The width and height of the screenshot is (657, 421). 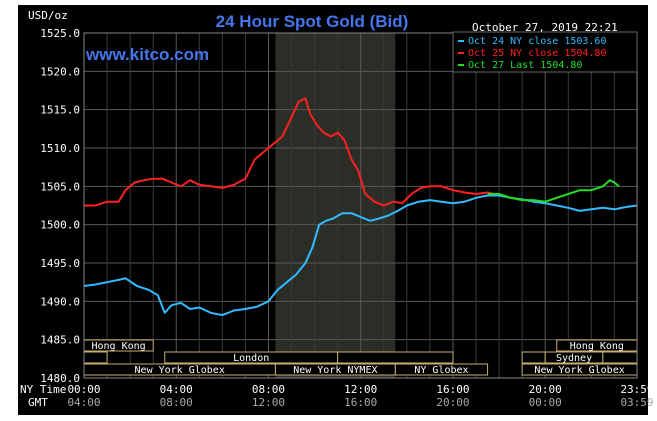 I want to click on y-axis-unit: USD/oz, so click(x=48, y=15).